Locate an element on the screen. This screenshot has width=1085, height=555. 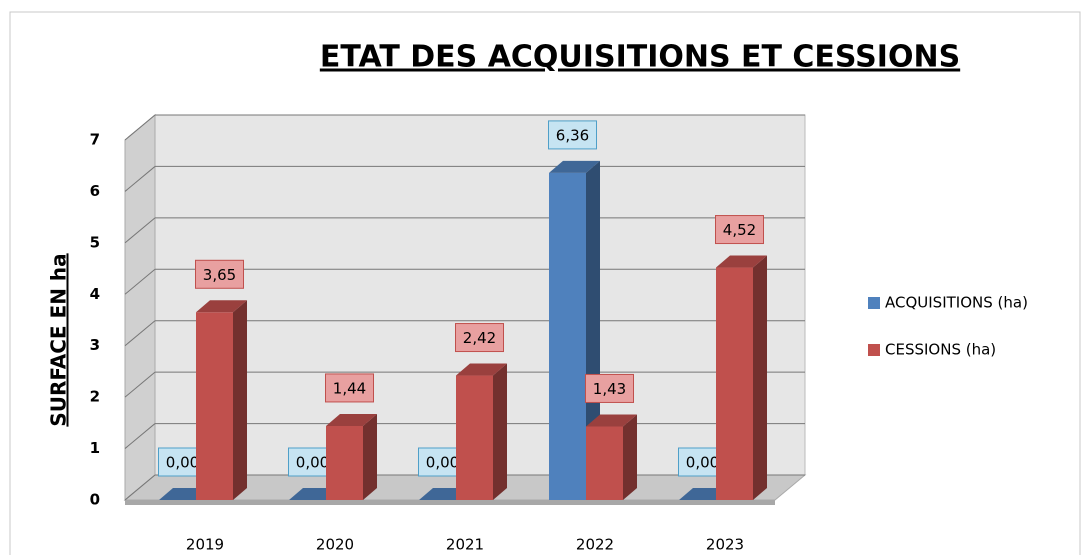
y-axis-label: SURFACE EN ha is located at coordinates (59, 339).